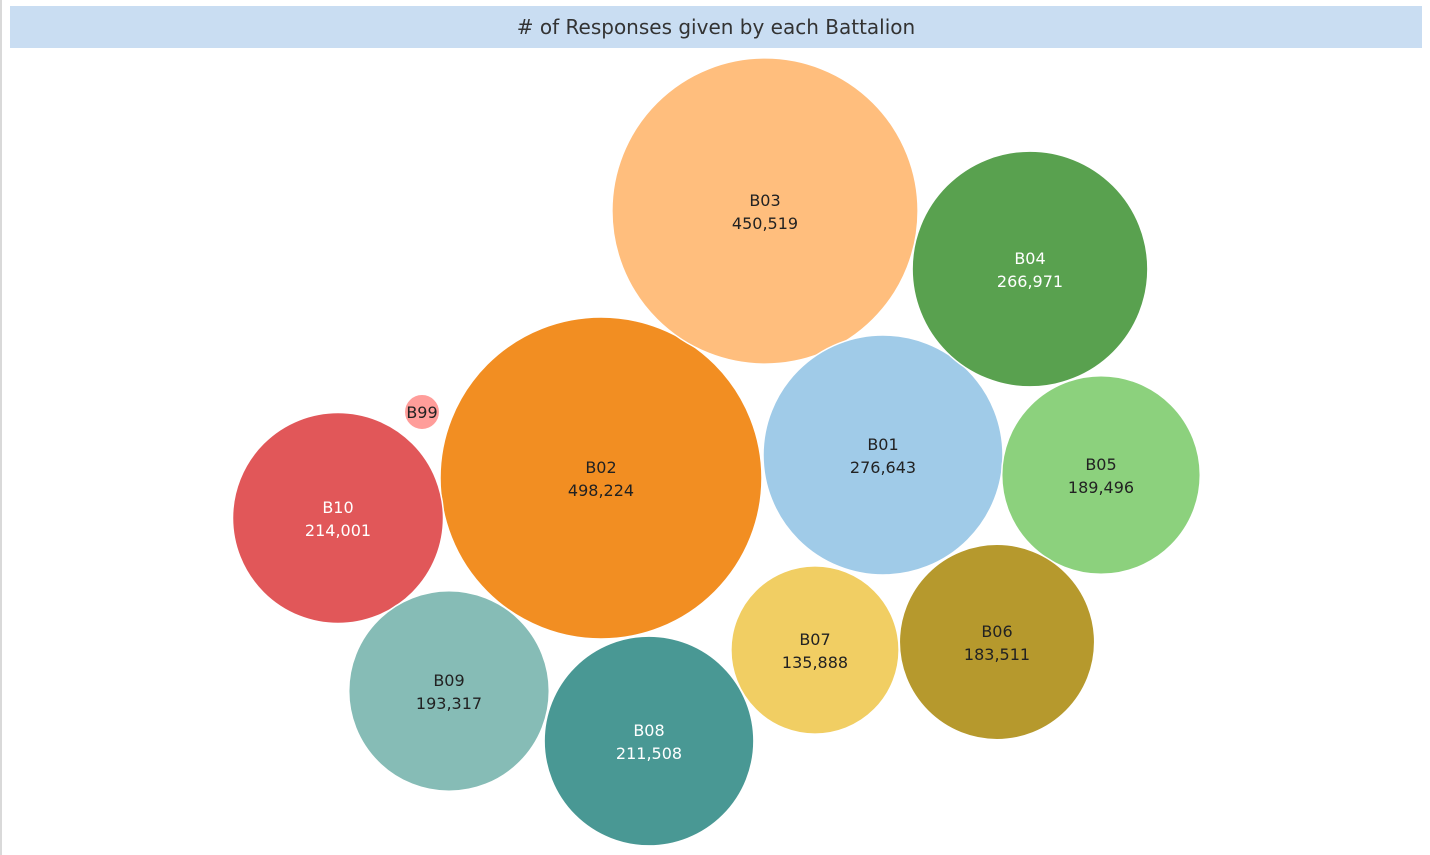 The width and height of the screenshot is (1430, 855). What do you see at coordinates (765, 223) in the screenshot?
I see `bubble-b03-value: 450,519` at bounding box center [765, 223].